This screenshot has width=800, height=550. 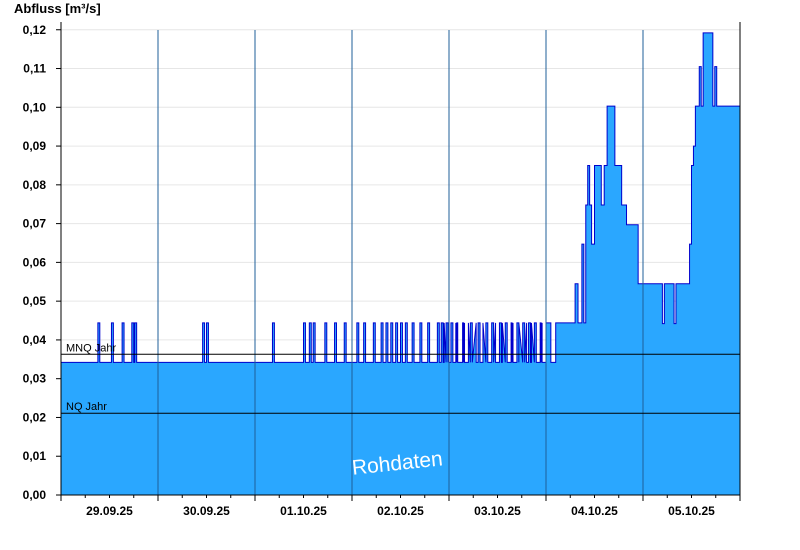 I want to click on y-tick-label: 0,02, so click(x=35, y=417).